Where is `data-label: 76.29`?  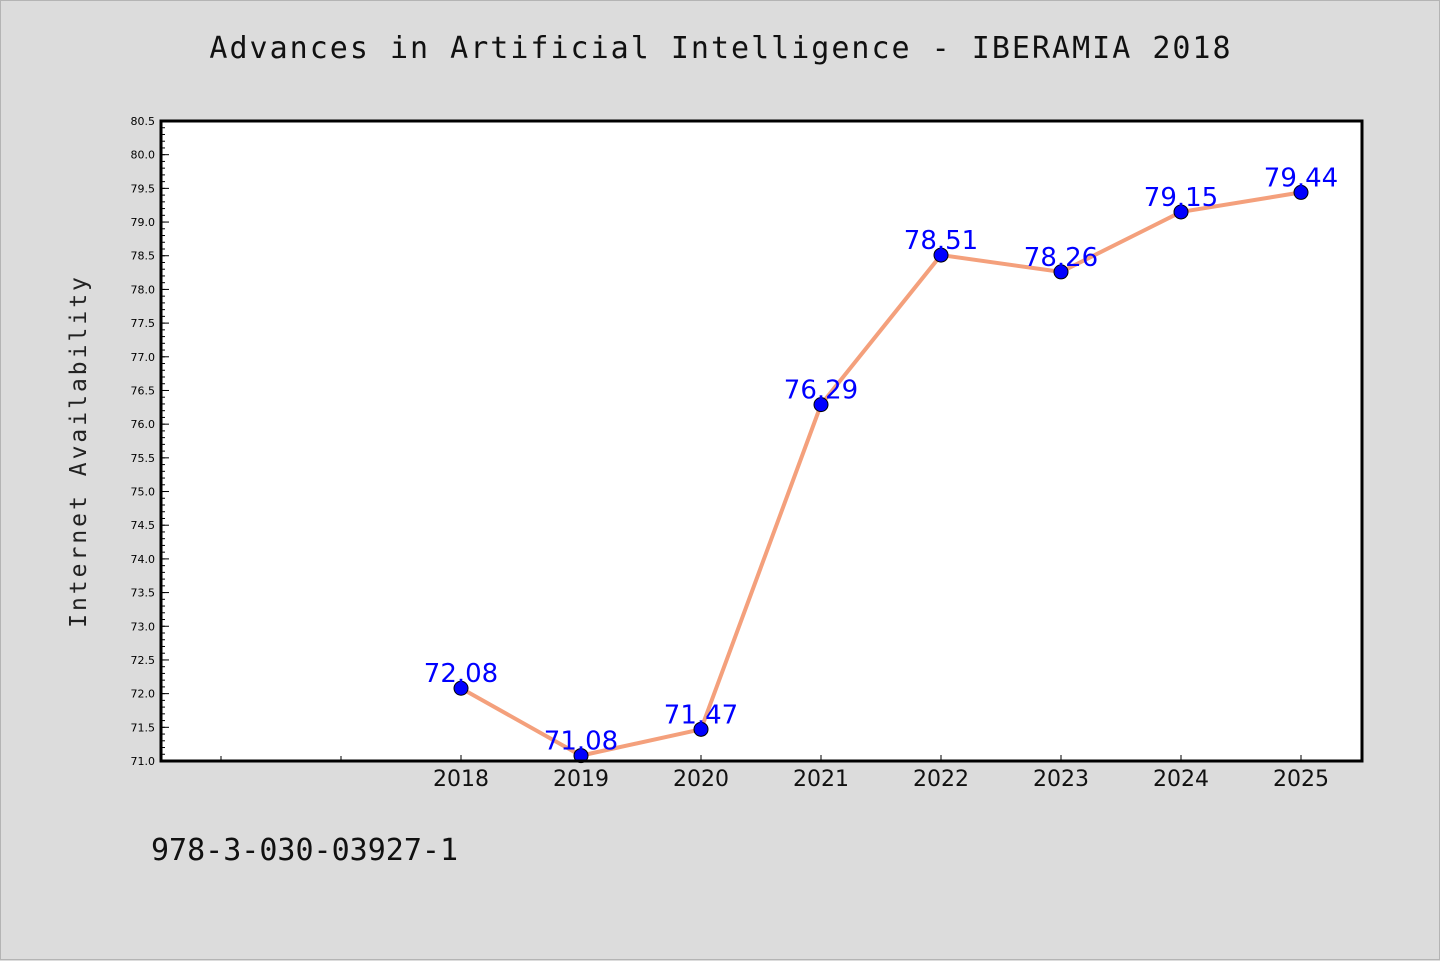 data-label: 76.29 is located at coordinates (821, 391).